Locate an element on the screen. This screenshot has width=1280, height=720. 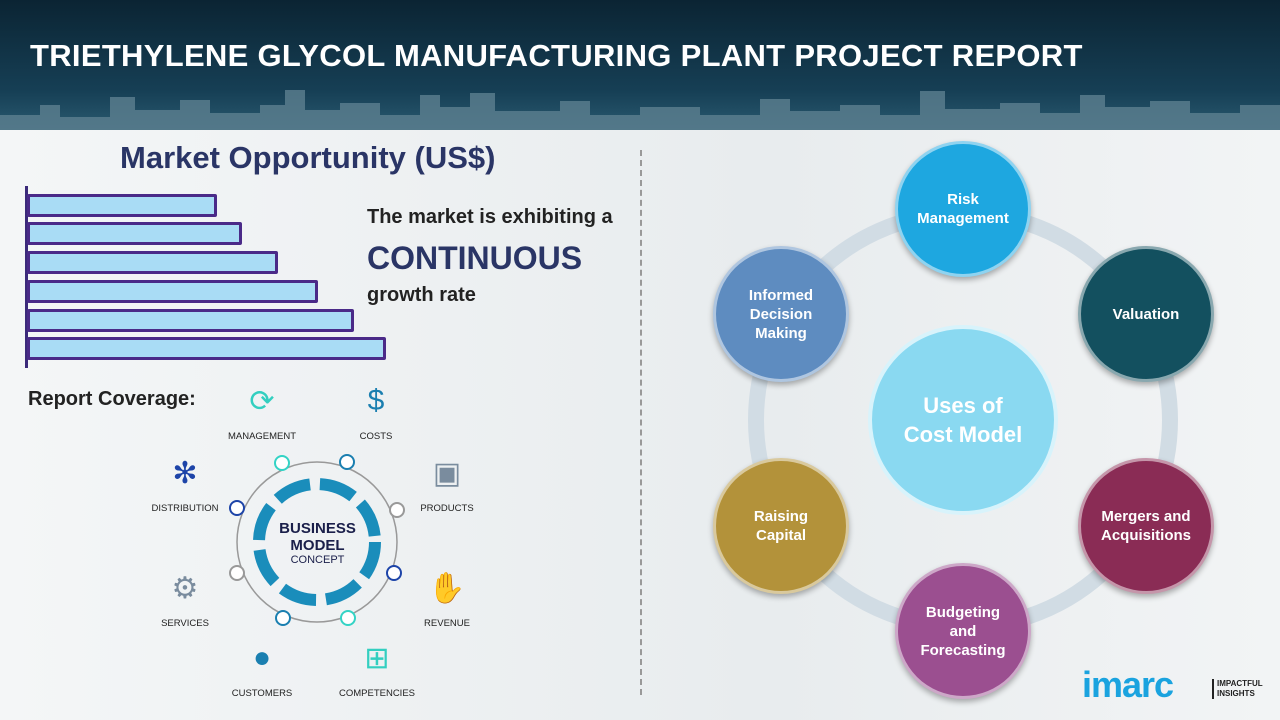
city-skyline-graphic is located at coordinates (640, 110).